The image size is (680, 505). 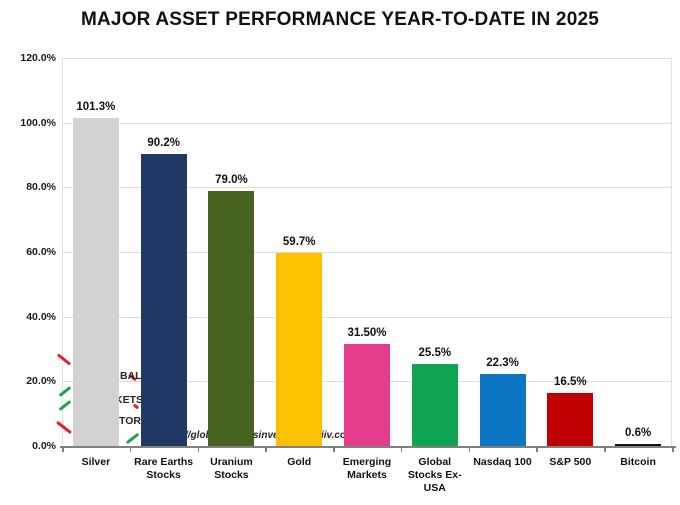 I want to click on bar-uranium-stocks, so click(x=231, y=318).